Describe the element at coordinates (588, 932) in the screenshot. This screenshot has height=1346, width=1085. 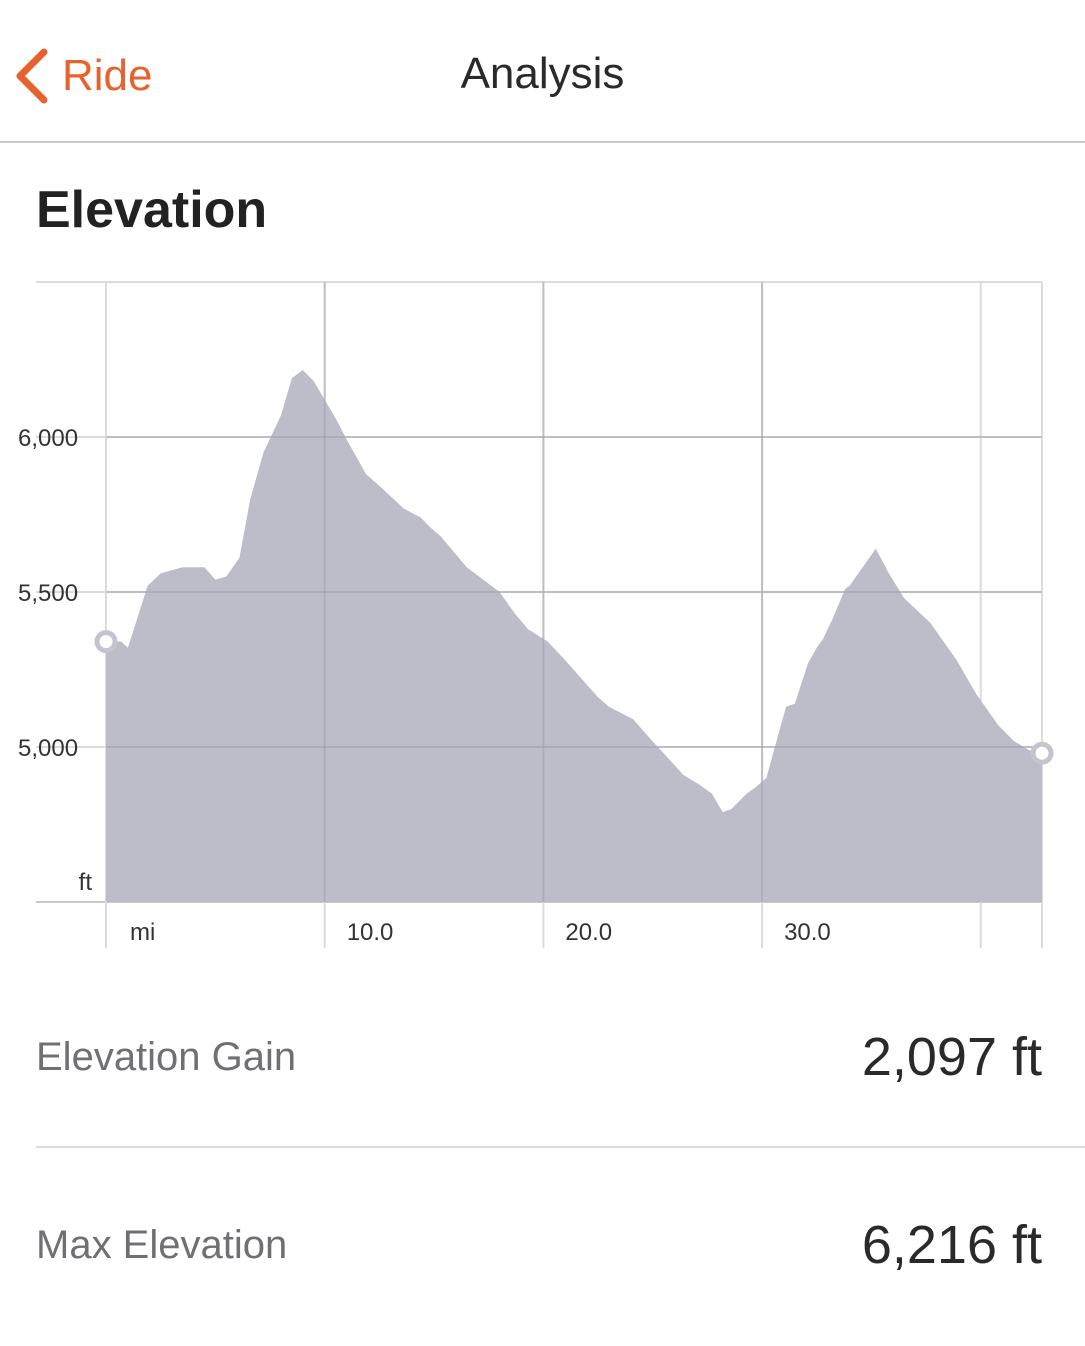
I see `x-tick-label: 20.0` at that location.